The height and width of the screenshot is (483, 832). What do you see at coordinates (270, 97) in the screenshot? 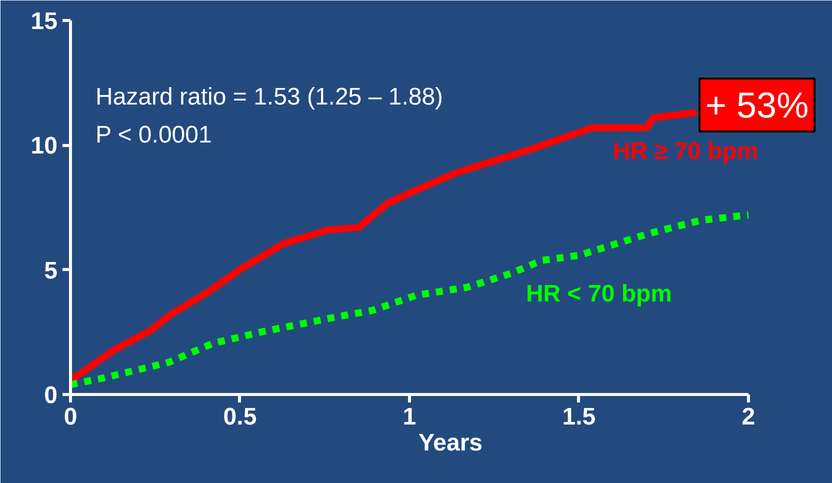
I see `annotation: Hazard ratio = 1.53 (1.25 – 1.88)` at bounding box center [270, 97].